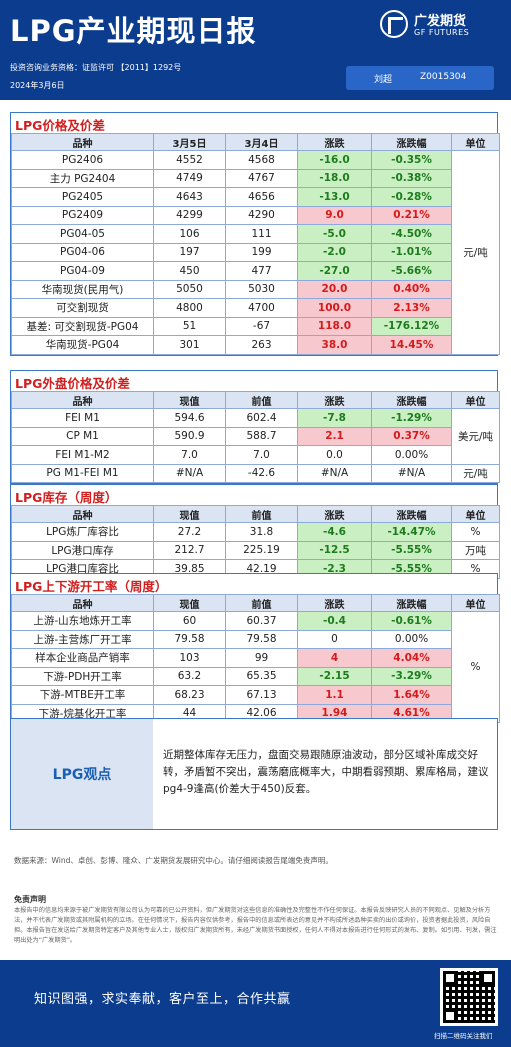 The image size is (511, 1047). Describe the element at coordinates (82, 418) in the screenshot. I see `row-name-cell: FEI M1` at that location.